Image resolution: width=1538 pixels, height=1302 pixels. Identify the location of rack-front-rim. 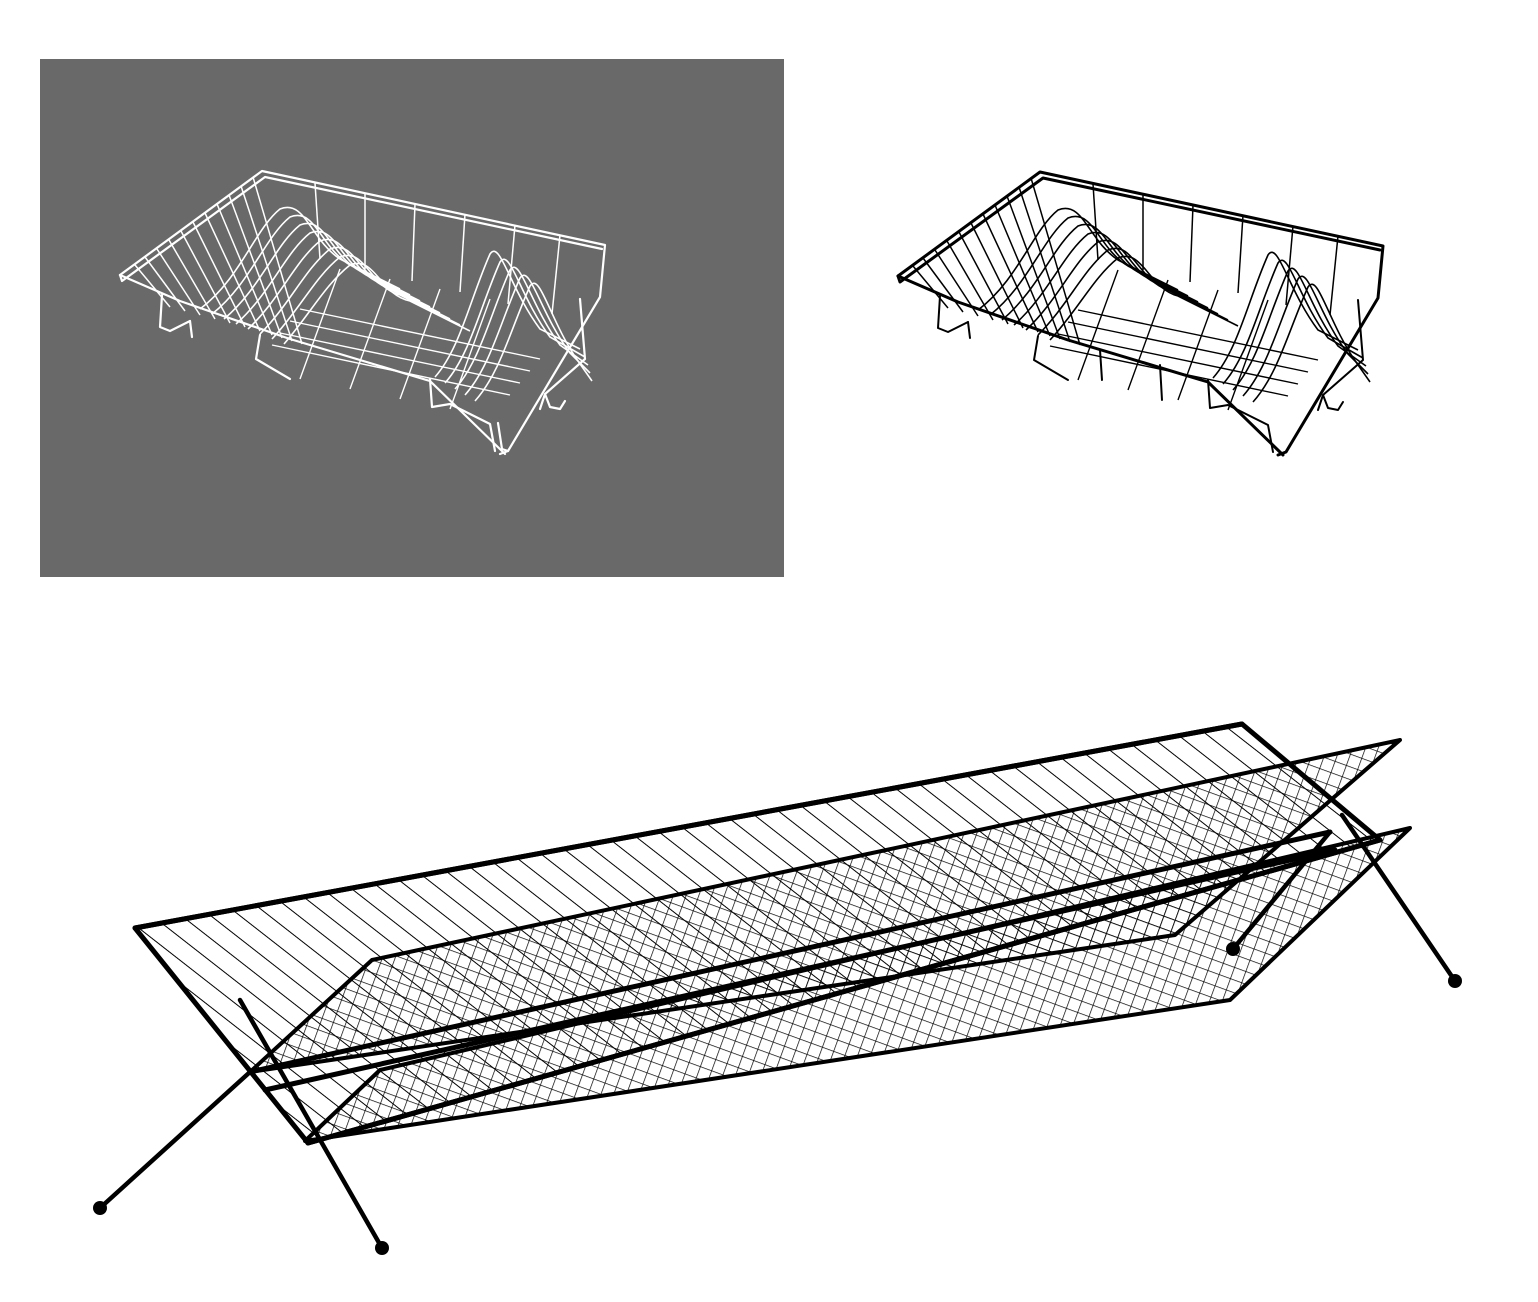
(1090, 365).